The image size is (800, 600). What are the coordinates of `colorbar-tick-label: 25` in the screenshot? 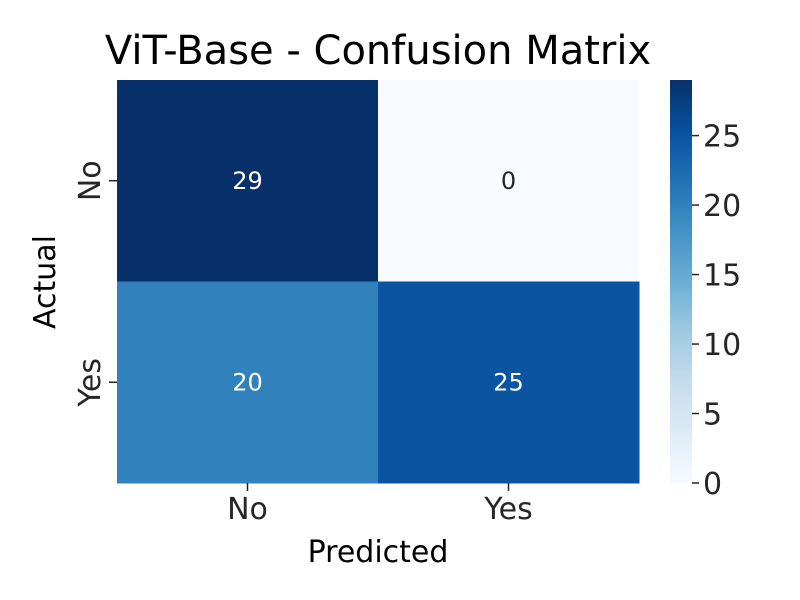 It's located at (722, 137).